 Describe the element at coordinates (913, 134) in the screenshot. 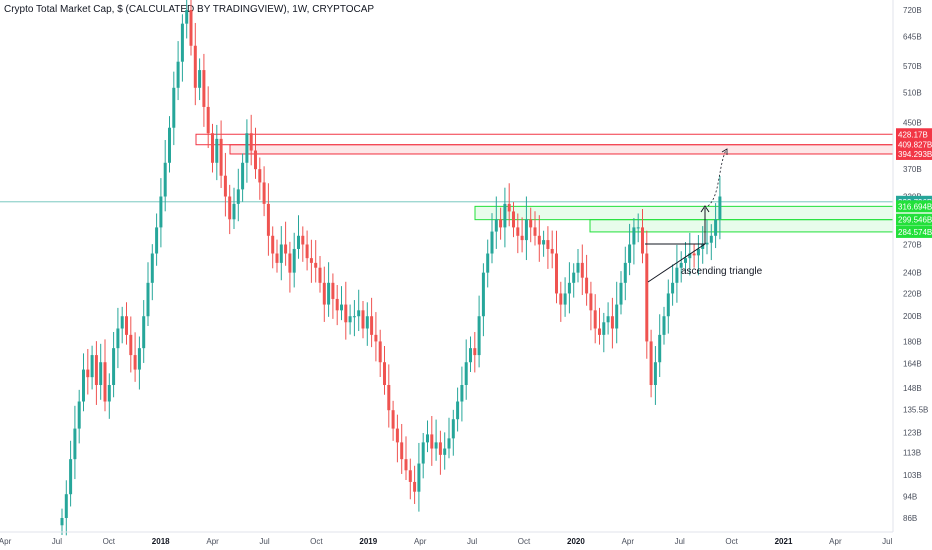

I see `price-tag-label: 428.17B` at that location.